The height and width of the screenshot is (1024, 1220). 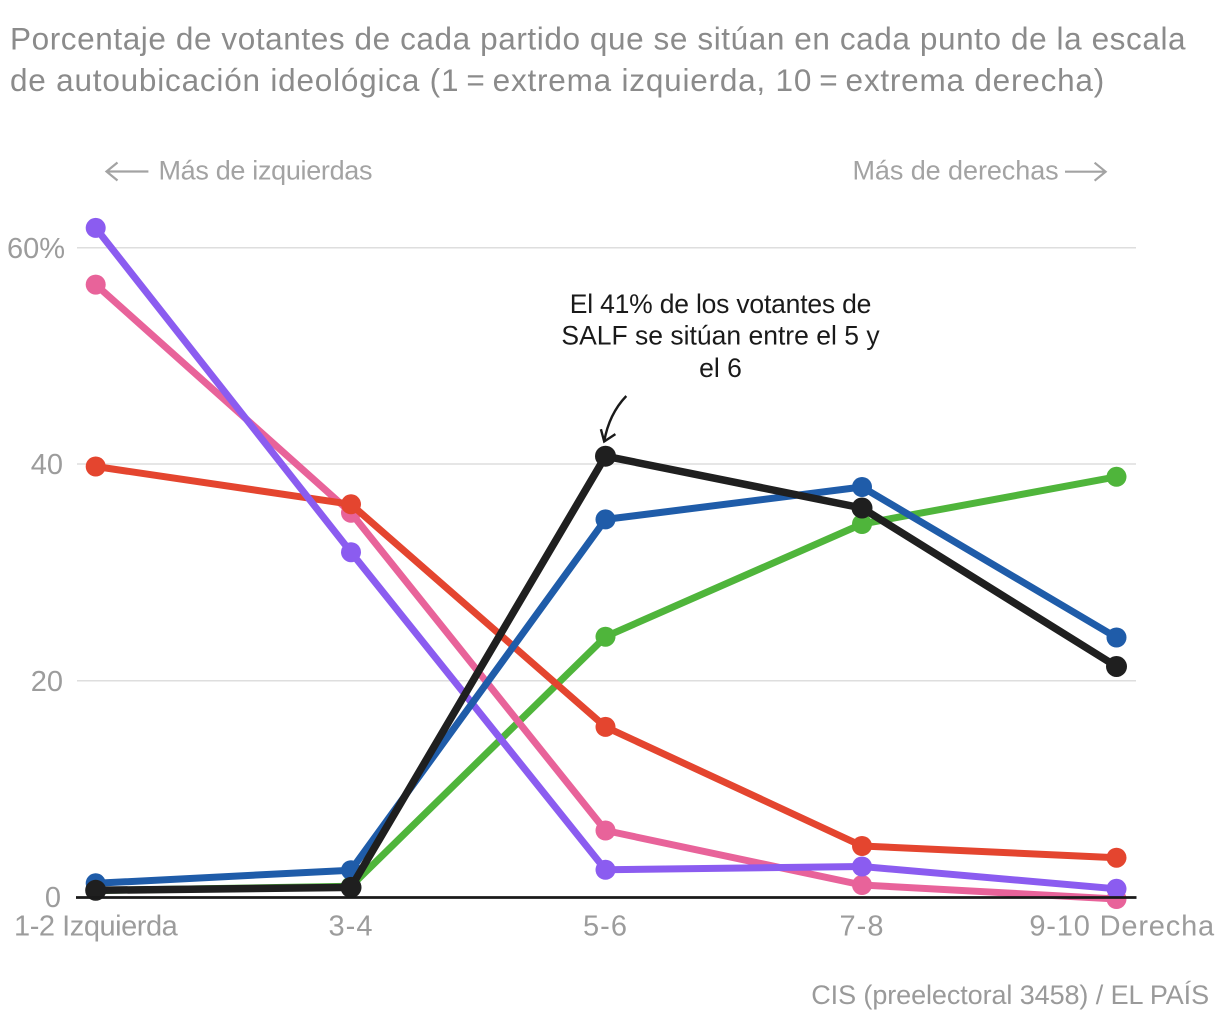 I want to click on svg-text: 7-8, so click(x=862, y=927).